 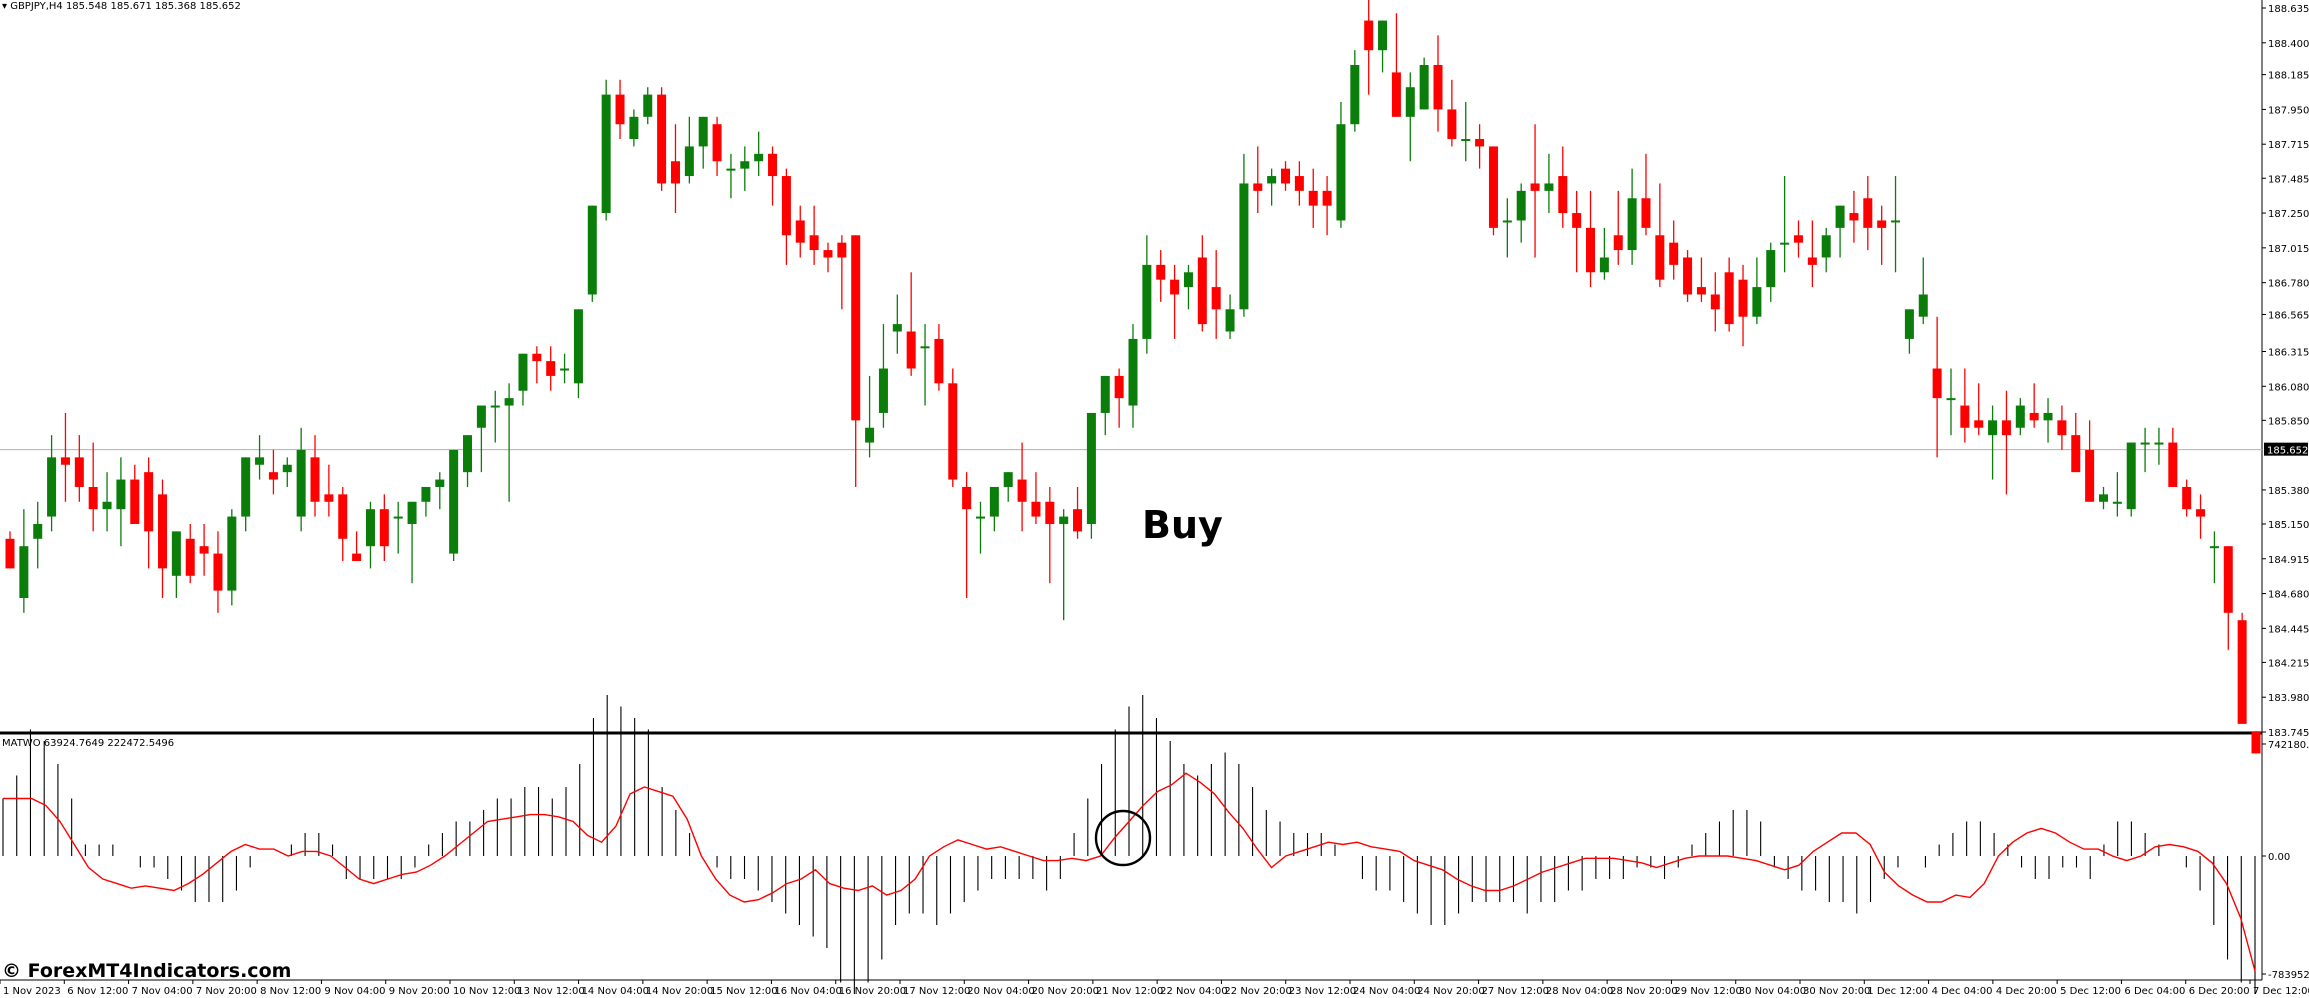 What do you see at coordinates (1643, 991) in the screenshot?
I see `time-tick-label: 28 Nov 20:00` at bounding box center [1643, 991].